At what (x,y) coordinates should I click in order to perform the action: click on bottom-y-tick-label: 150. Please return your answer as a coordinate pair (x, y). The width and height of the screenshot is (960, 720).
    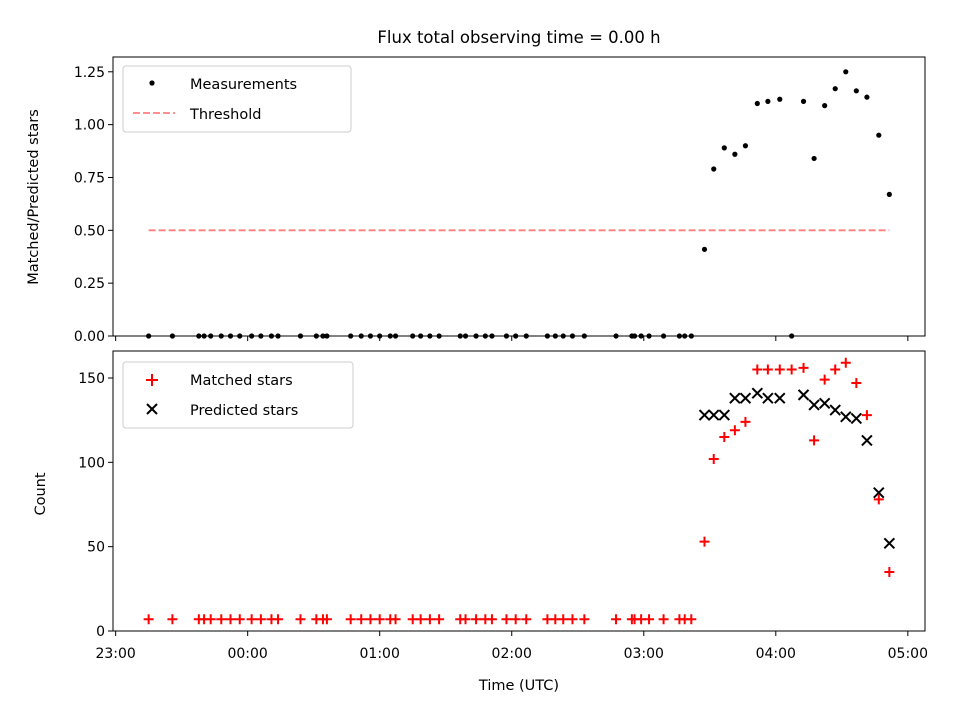
    Looking at the image, I should click on (91, 379).